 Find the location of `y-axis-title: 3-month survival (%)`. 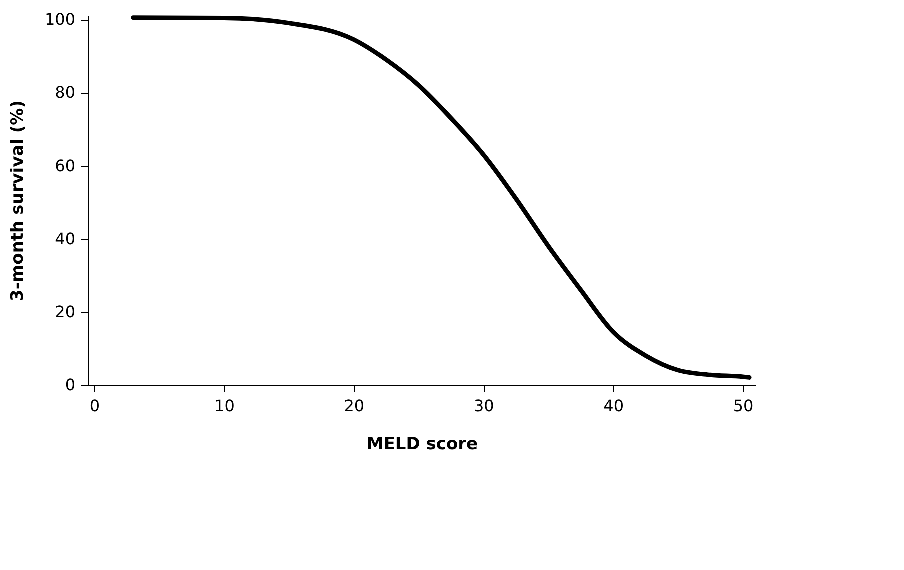

y-axis-title: 3-month survival (%) is located at coordinates (18, 201).